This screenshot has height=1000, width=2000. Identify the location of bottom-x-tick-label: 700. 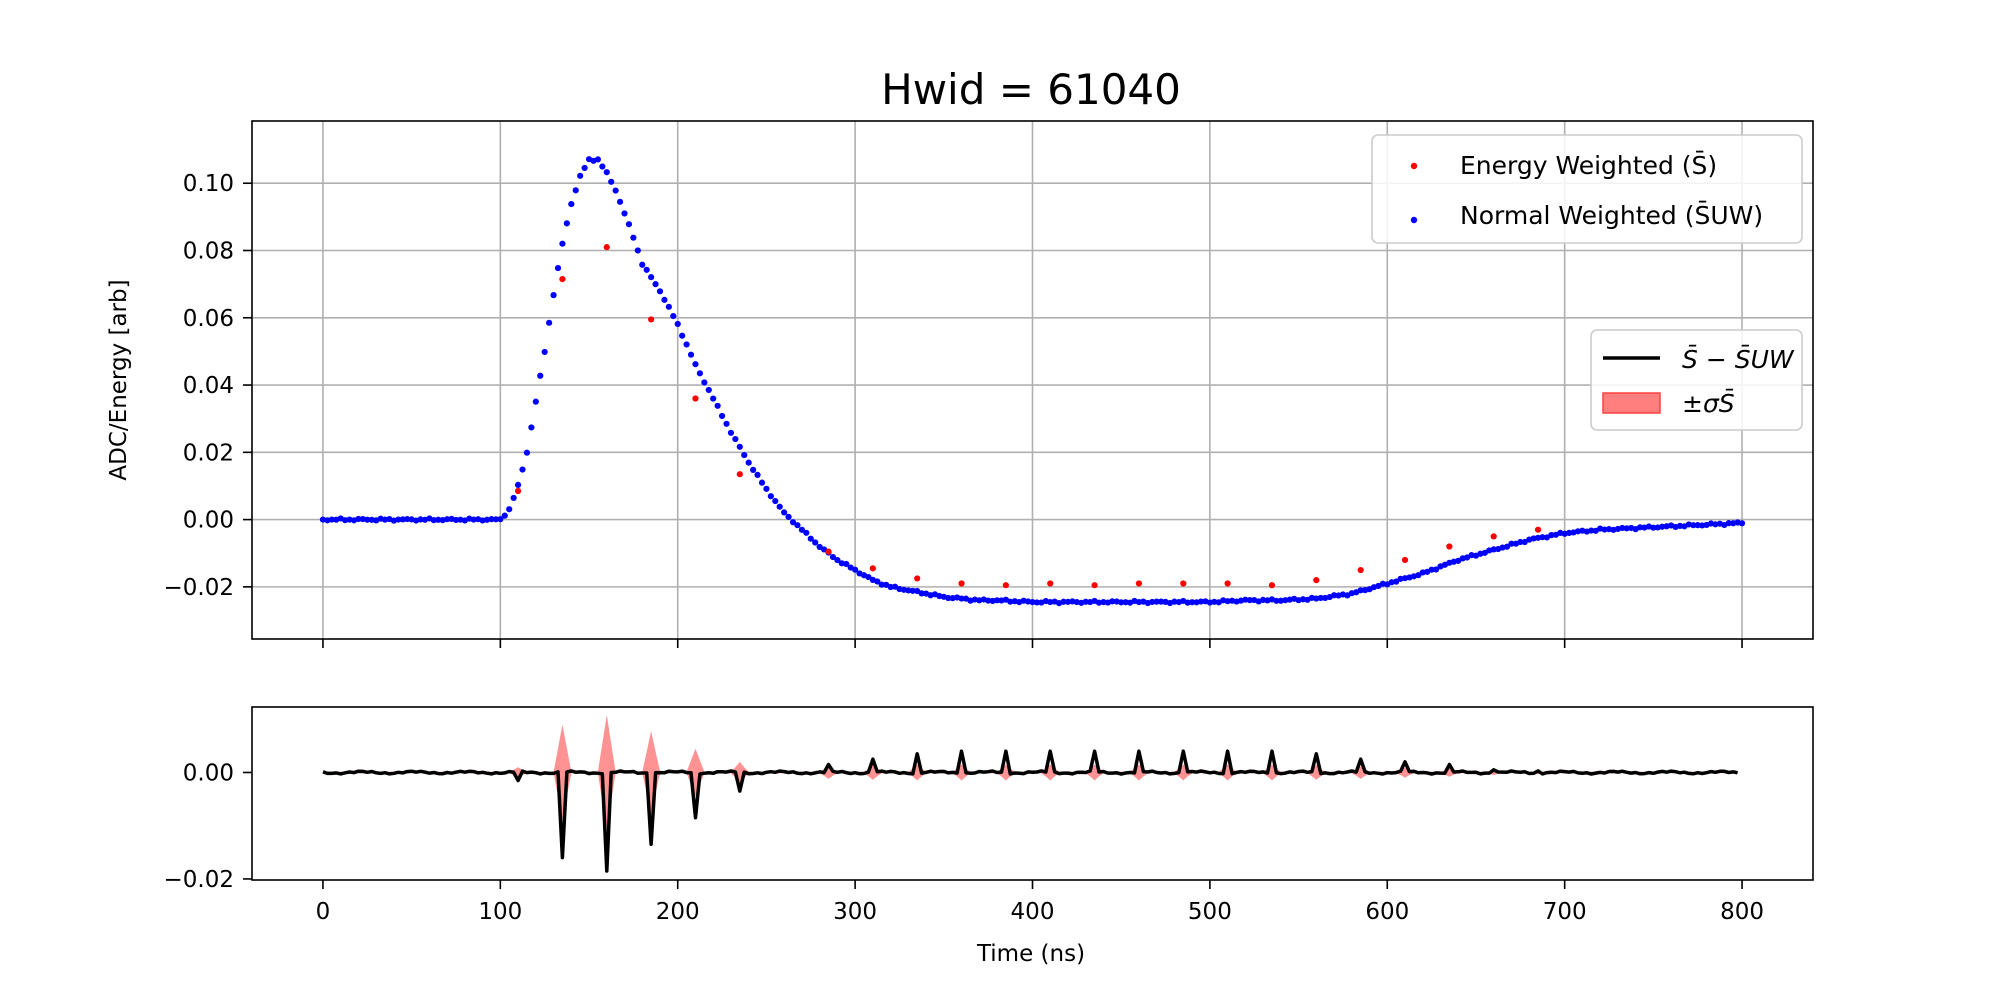
(1565, 912).